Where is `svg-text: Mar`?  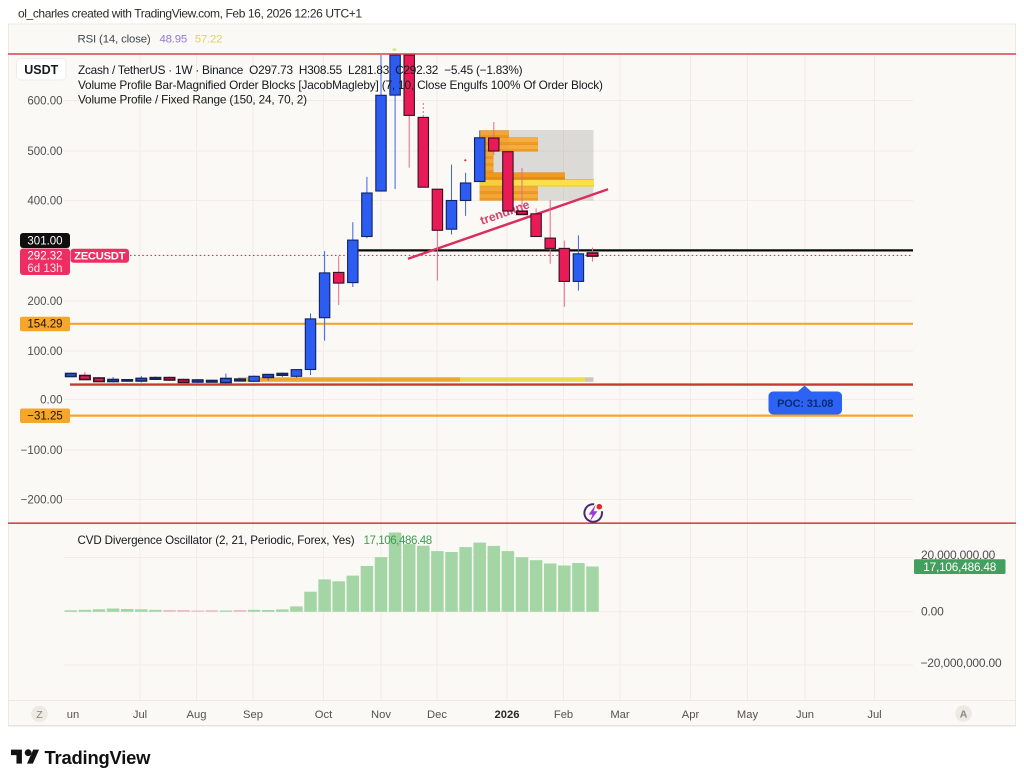 svg-text: Mar is located at coordinates (620, 715).